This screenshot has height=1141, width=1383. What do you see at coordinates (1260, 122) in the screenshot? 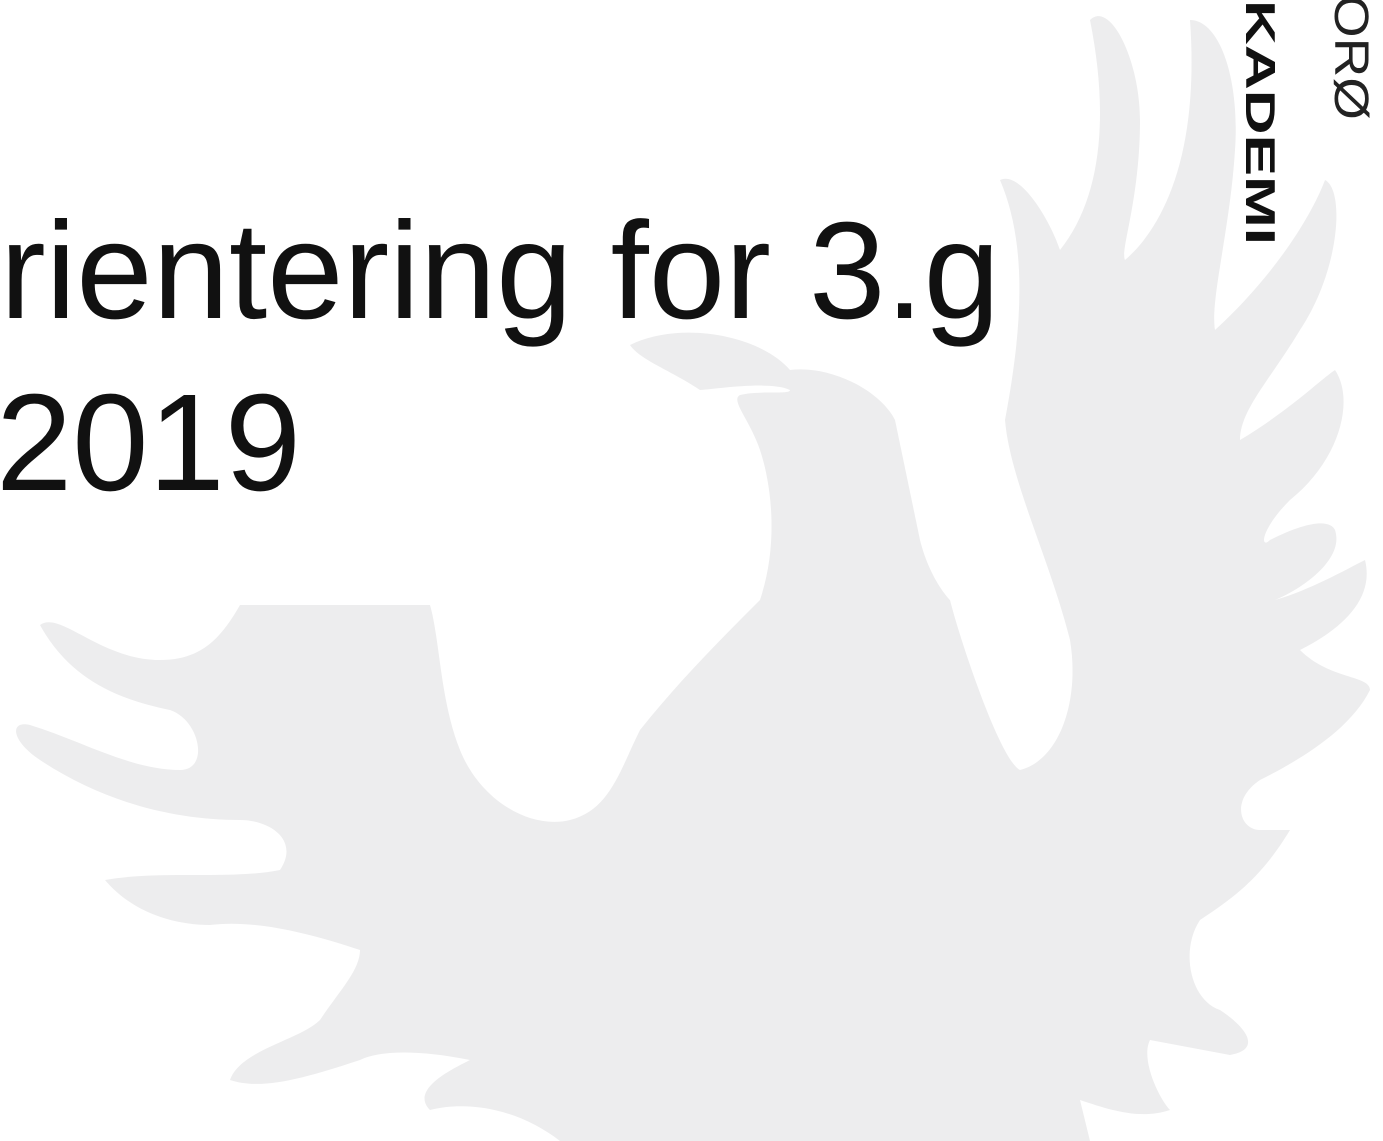
I see `logo-text: KADEMI` at bounding box center [1260, 122].